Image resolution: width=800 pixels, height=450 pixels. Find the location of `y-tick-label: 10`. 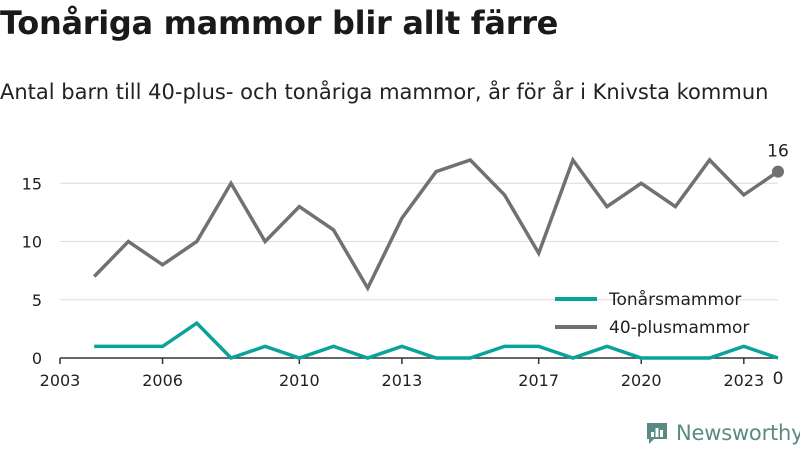

y-tick-label: 10 is located at coordinates (32, 242).